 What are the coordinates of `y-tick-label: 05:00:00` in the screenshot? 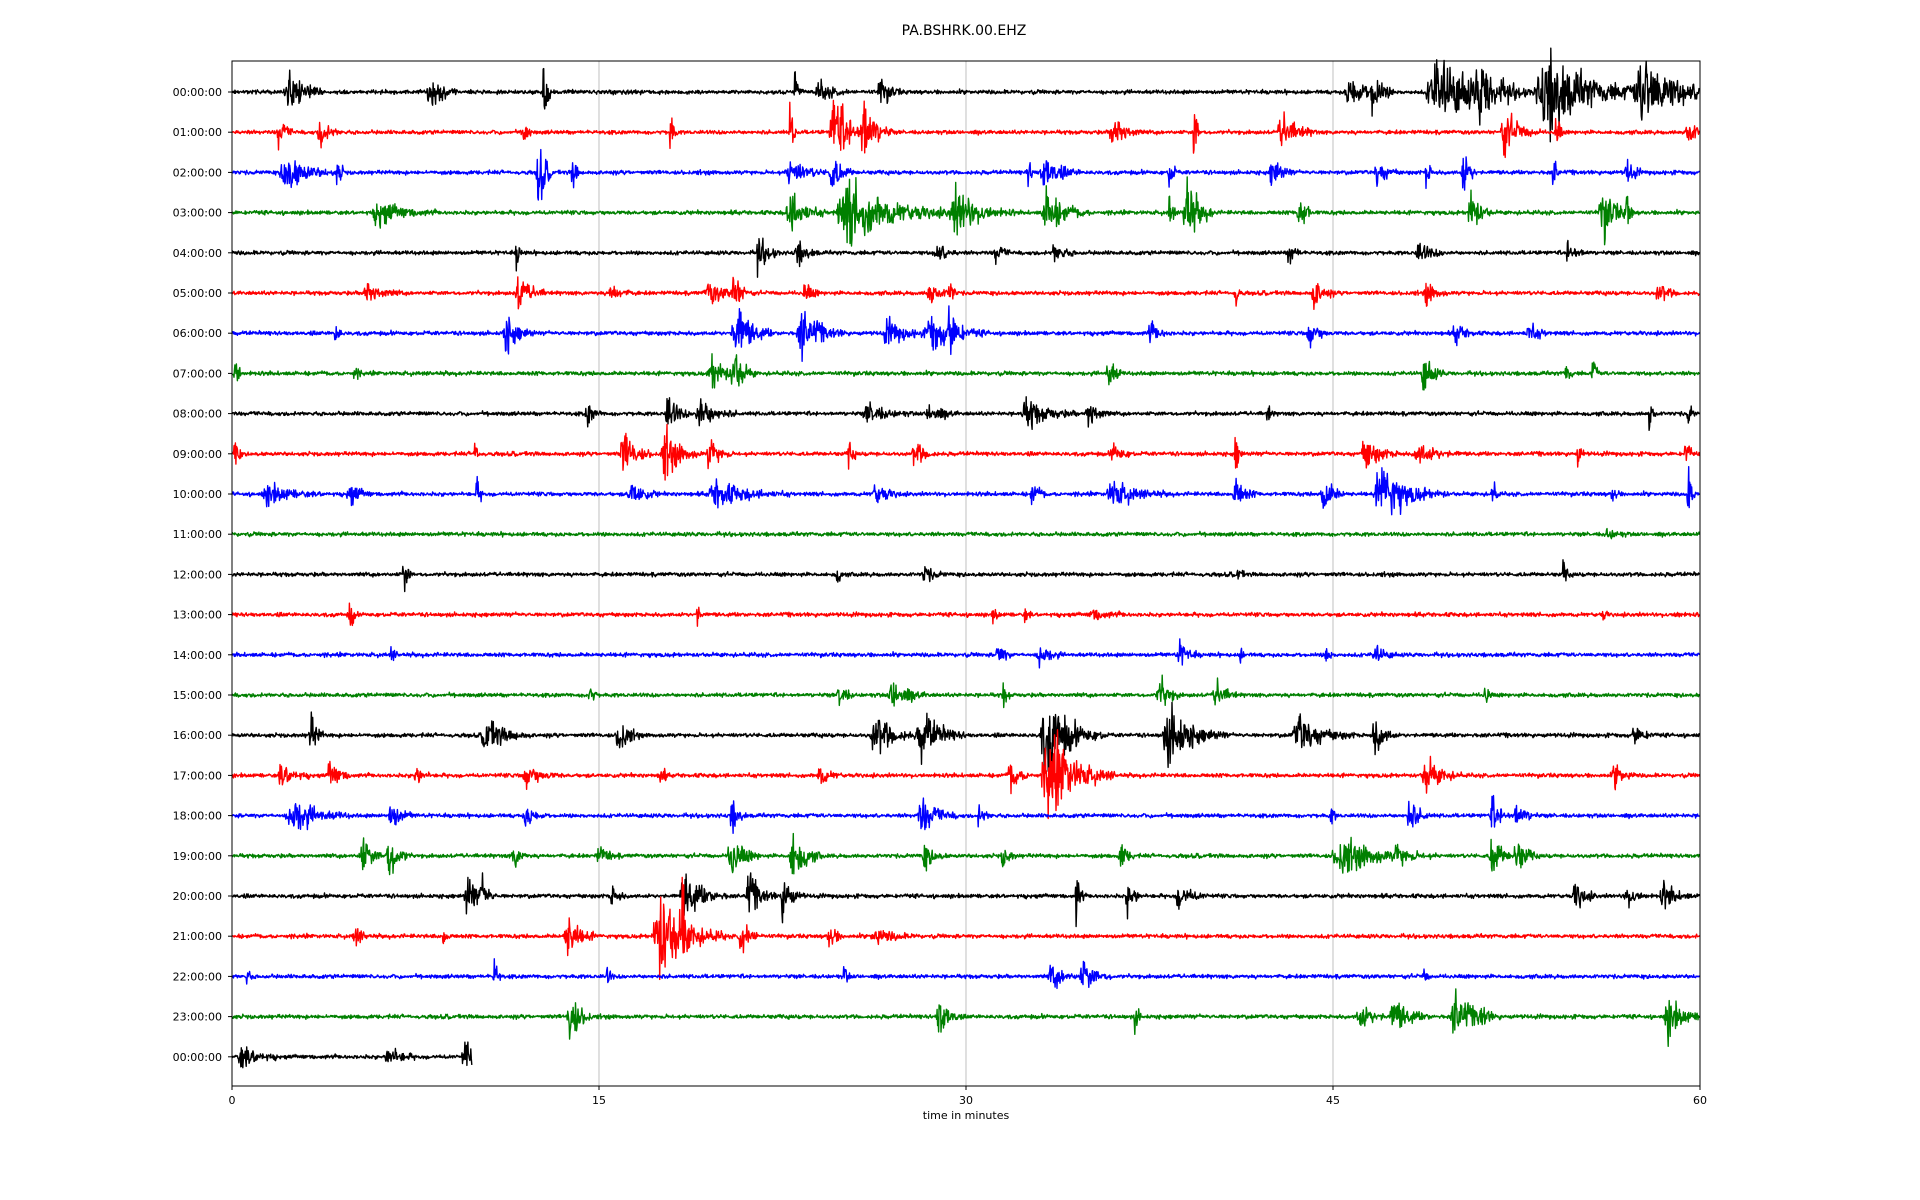 It's located at (197, 293).